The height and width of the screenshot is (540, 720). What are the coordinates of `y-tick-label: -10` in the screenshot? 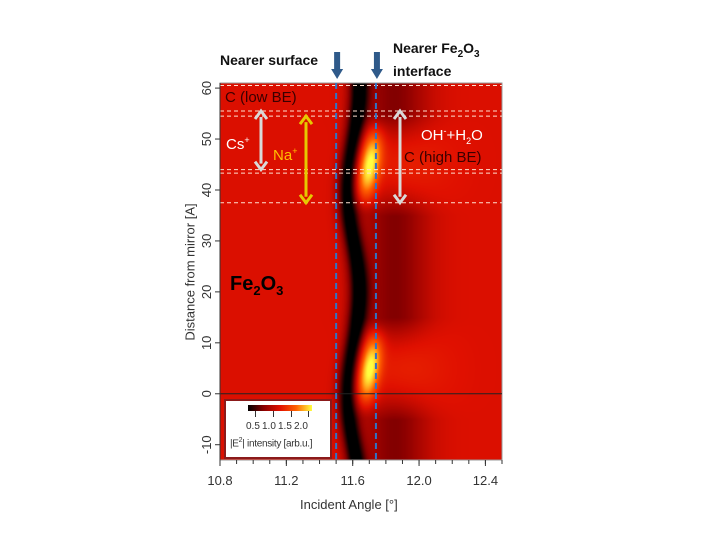 It's located at (206, 444).